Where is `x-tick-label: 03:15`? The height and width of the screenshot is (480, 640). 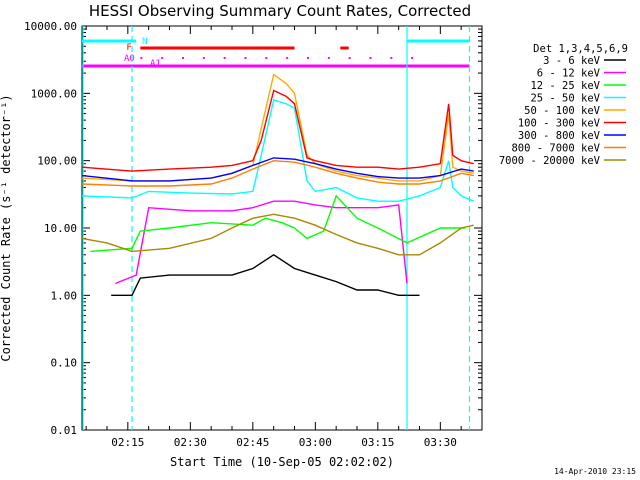
x-tick-label: 03:15 is located at coordinates (377, 442).